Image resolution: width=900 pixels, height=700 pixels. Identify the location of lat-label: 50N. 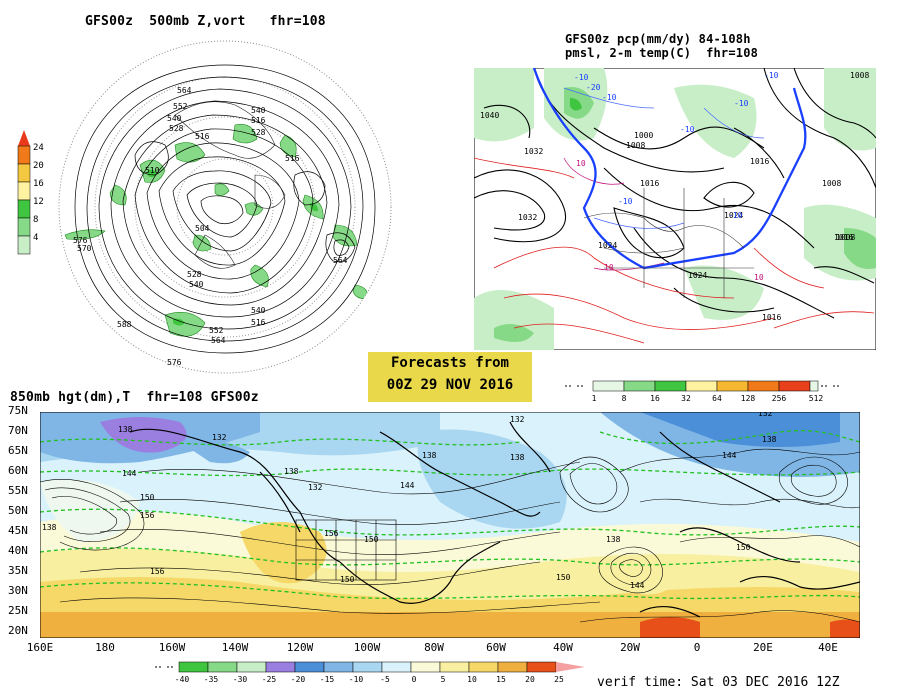
(18, 510).